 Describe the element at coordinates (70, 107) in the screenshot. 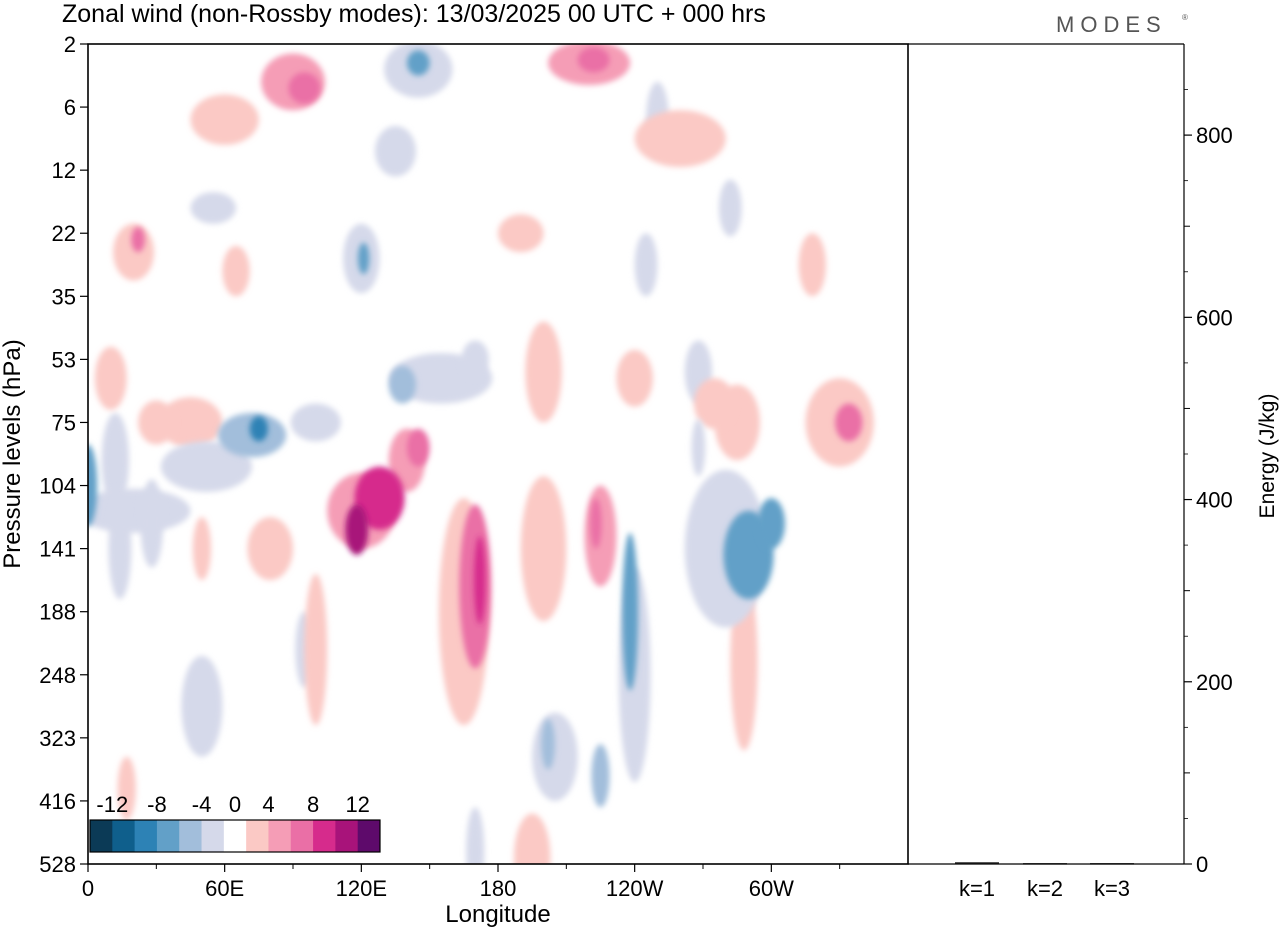

I see `y-tick-label: 6` at that location.